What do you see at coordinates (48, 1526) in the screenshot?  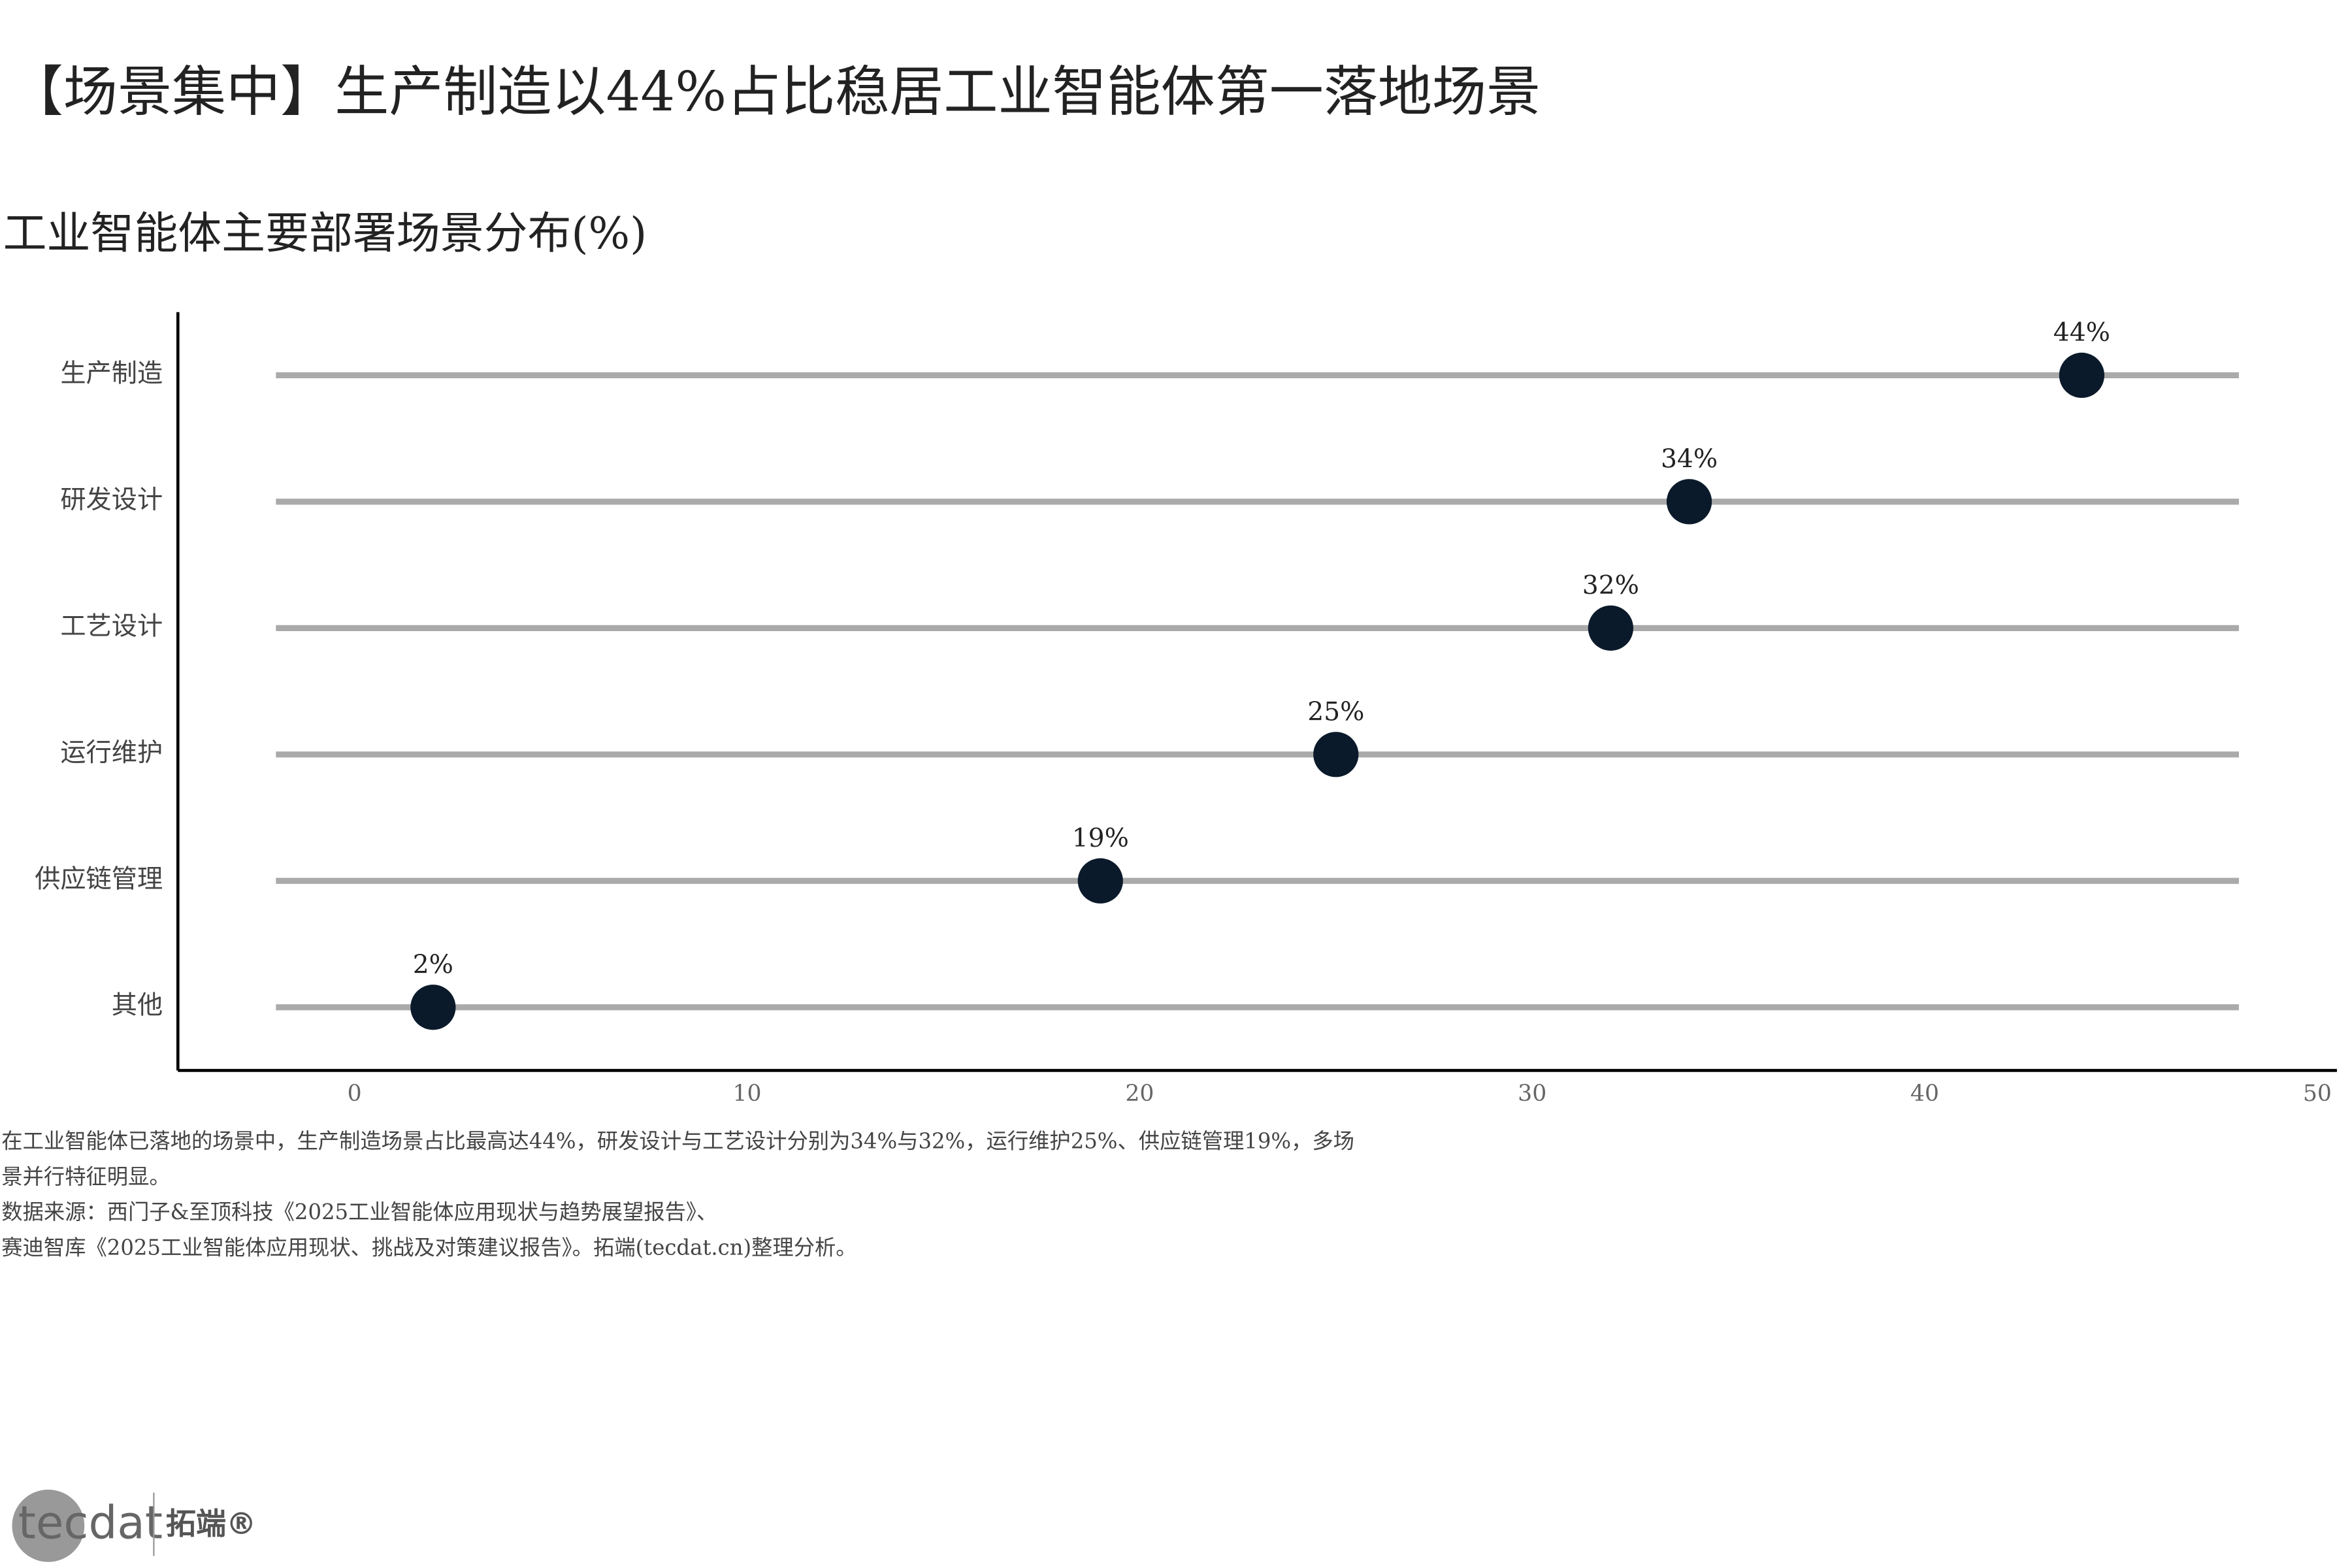 I see `logo-circle` at bounding box center [48, 1526].